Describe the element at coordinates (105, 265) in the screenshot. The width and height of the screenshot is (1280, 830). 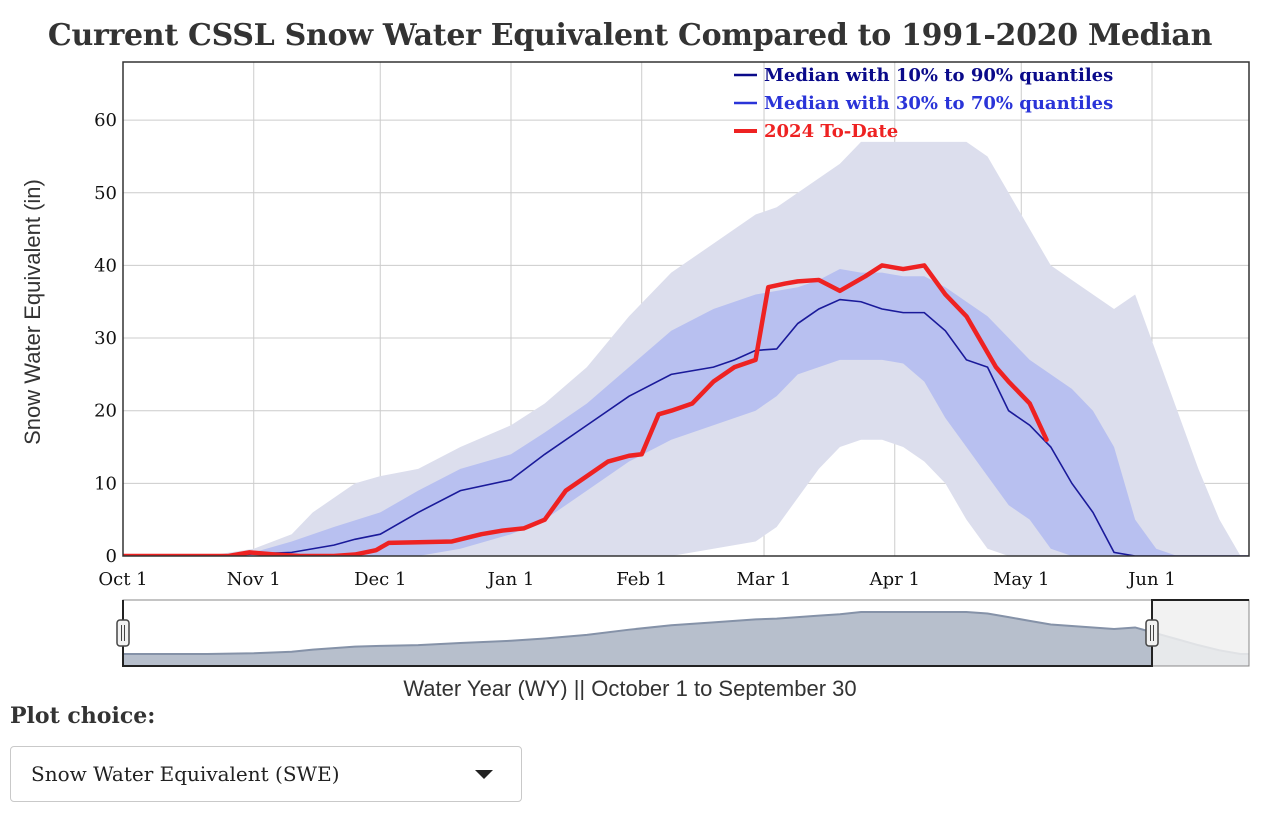
I see `y-tick-label: 40` at that location.